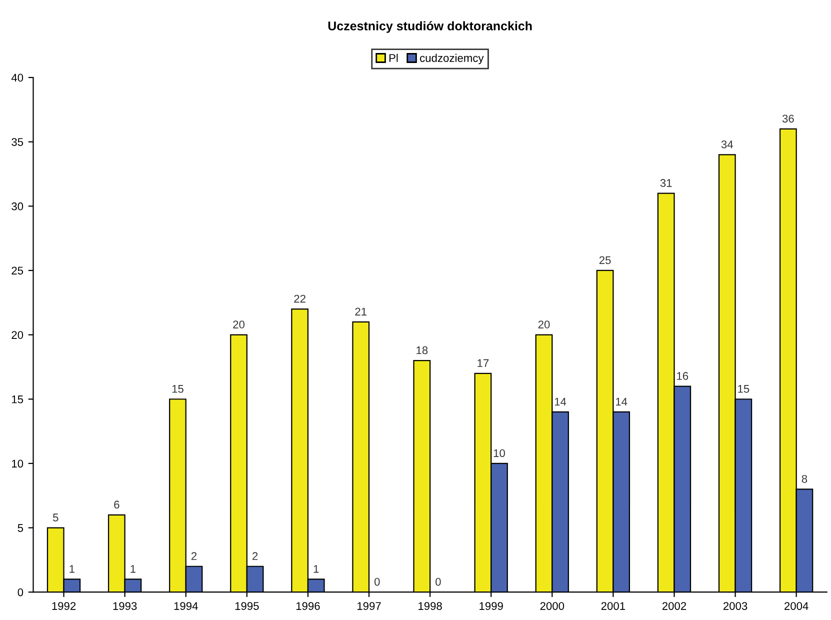 The width and height of the screenshot is (831, 620). I want to click on data-label: 17, so click(483, 363).